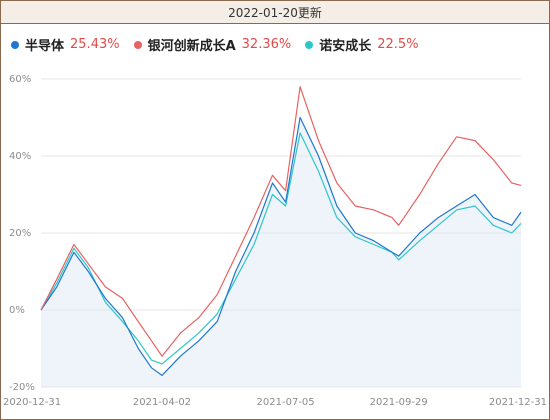 The height and width of the screenshot is (420, 550). What do you see at coordinates (518, 402) in the screenshot?
I see `x-tick-label: 2021-12-31` at bounding box center [518, 402].